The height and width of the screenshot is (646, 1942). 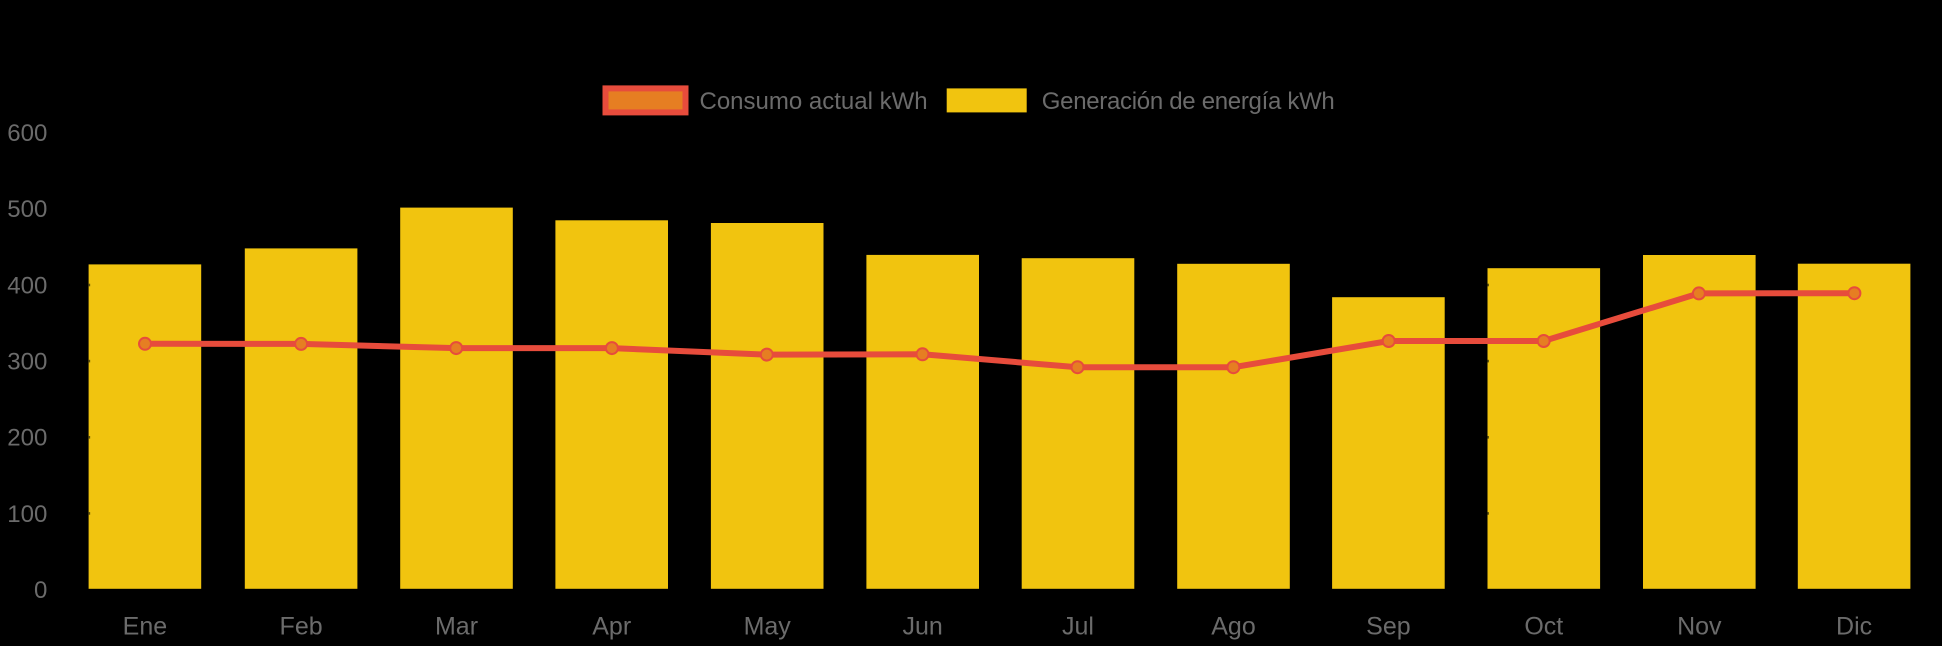 What do you see at coordinates (923, 626) in the screenshot?
I see `svg-text: Jun` at bounding box center [923, 626].